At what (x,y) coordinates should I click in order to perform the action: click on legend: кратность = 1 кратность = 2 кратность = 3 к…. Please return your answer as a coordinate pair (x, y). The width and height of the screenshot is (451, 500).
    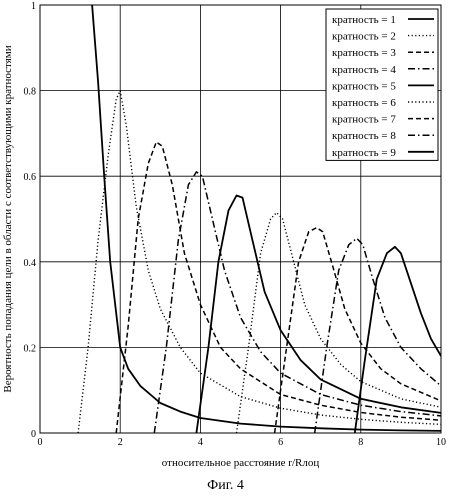
    Looking at the image, I should click on (382, 84).